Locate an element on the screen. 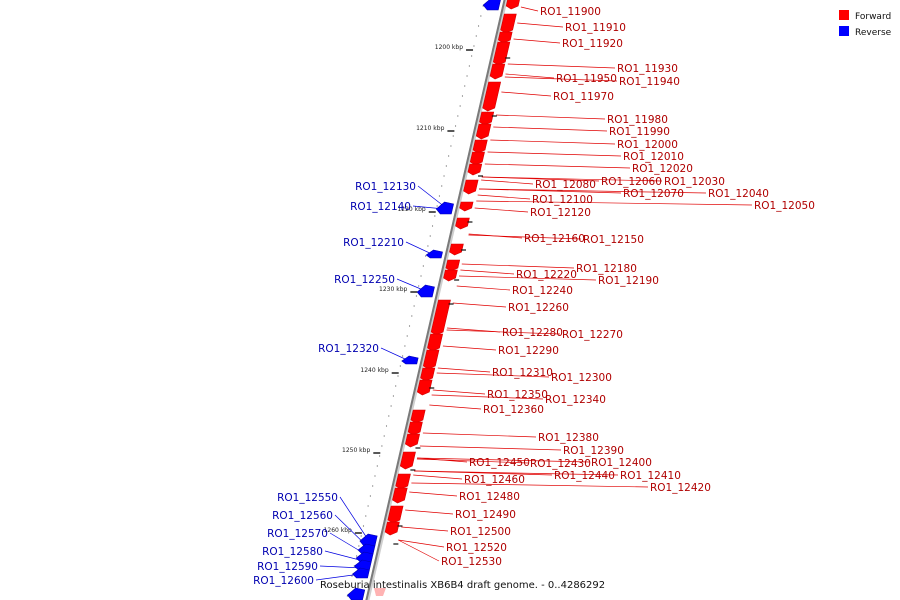  forward-gene-label: RO1_12530 is located at coordinates (471, 562).